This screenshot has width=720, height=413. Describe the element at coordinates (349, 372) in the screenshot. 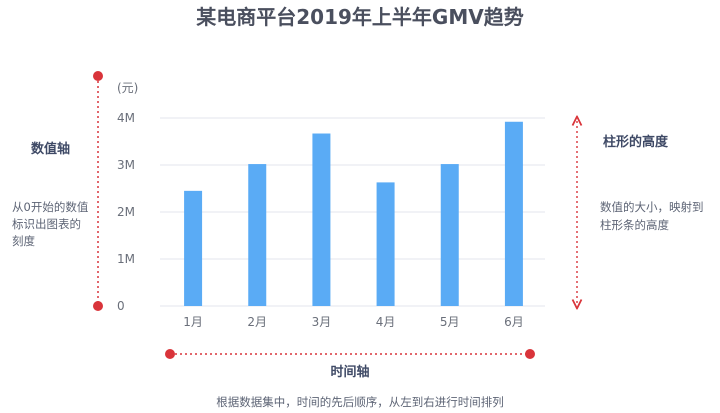

I see `x-axis-annotation-title: 时间轴` at that location.